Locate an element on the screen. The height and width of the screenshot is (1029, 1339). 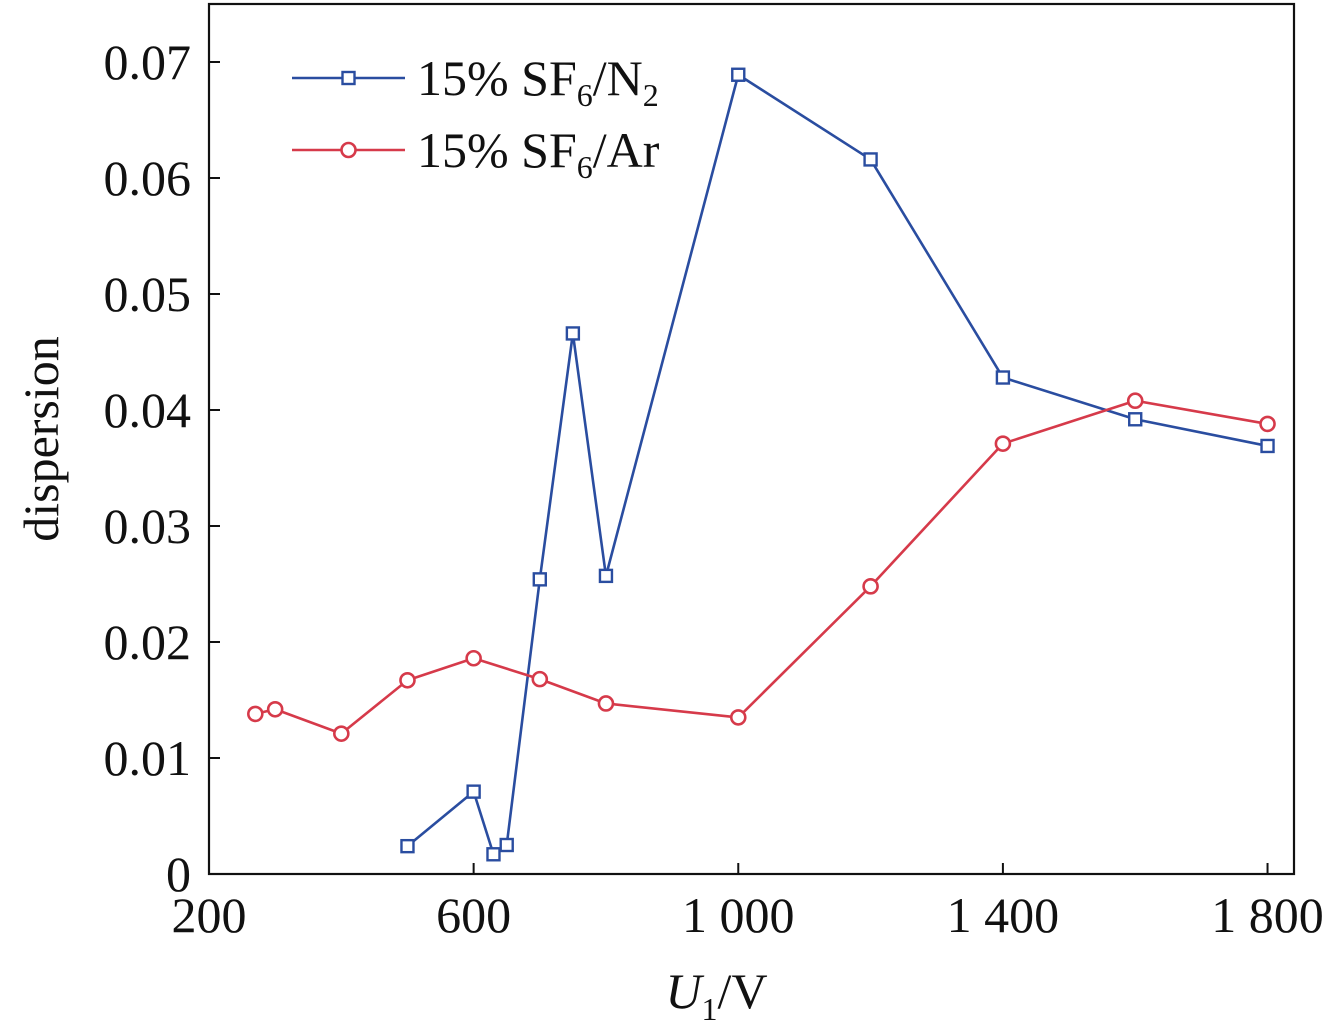
legend-entry: 15% SF6/N2 is located at coordinates (475, 81).